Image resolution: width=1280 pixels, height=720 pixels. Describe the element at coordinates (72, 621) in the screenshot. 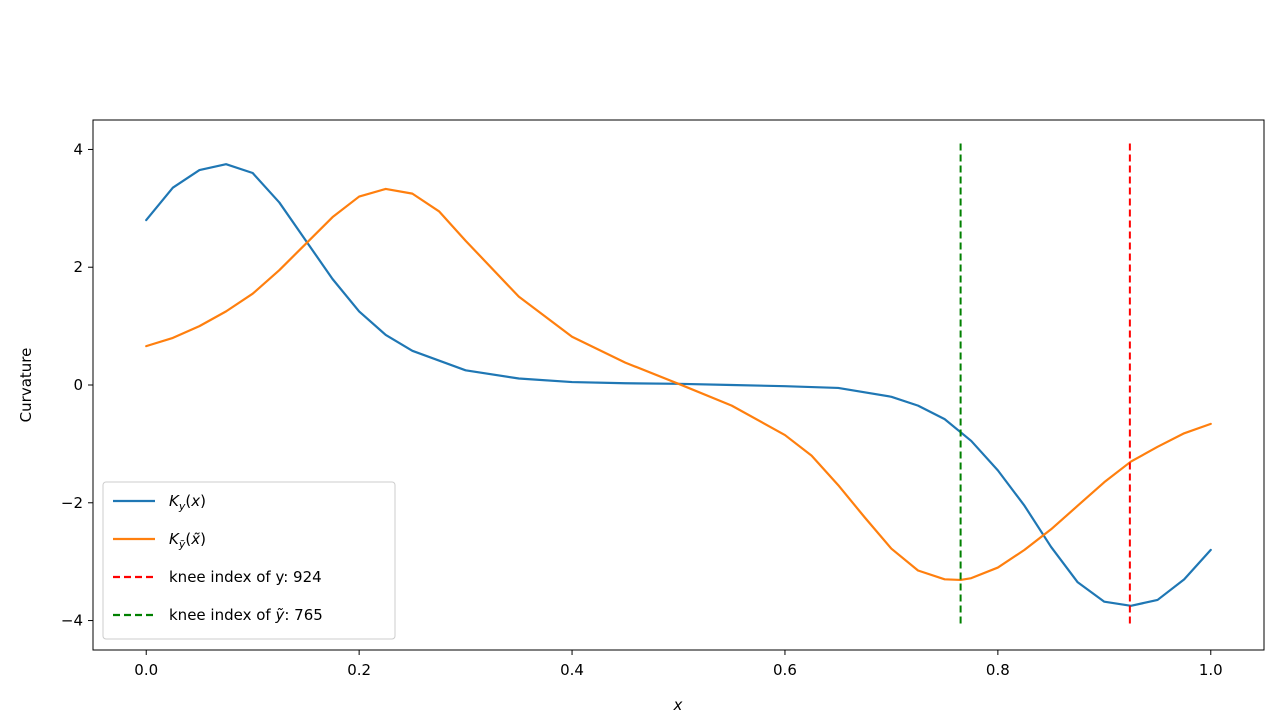

I see `y-tick-label: −4` at that location.